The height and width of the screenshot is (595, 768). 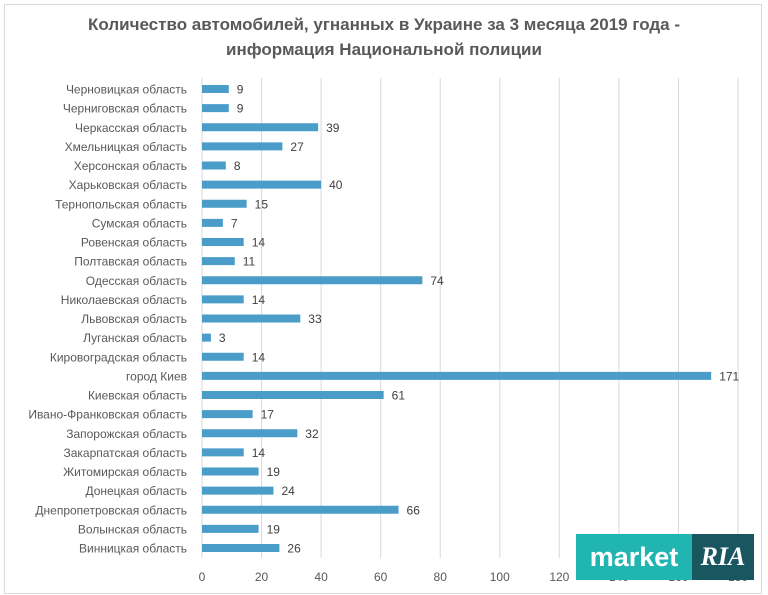 I want to click on data-label: 74, so click(x=437, y=281).